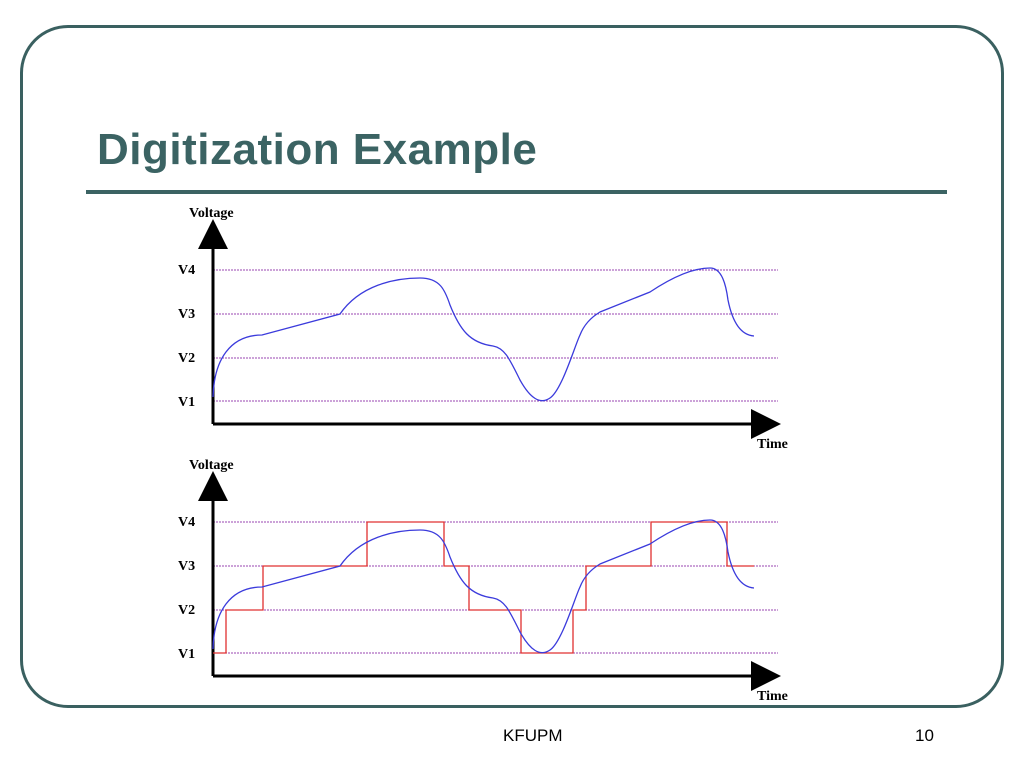  I want to click on slide-title: Digitization Example, so click(317, 149).